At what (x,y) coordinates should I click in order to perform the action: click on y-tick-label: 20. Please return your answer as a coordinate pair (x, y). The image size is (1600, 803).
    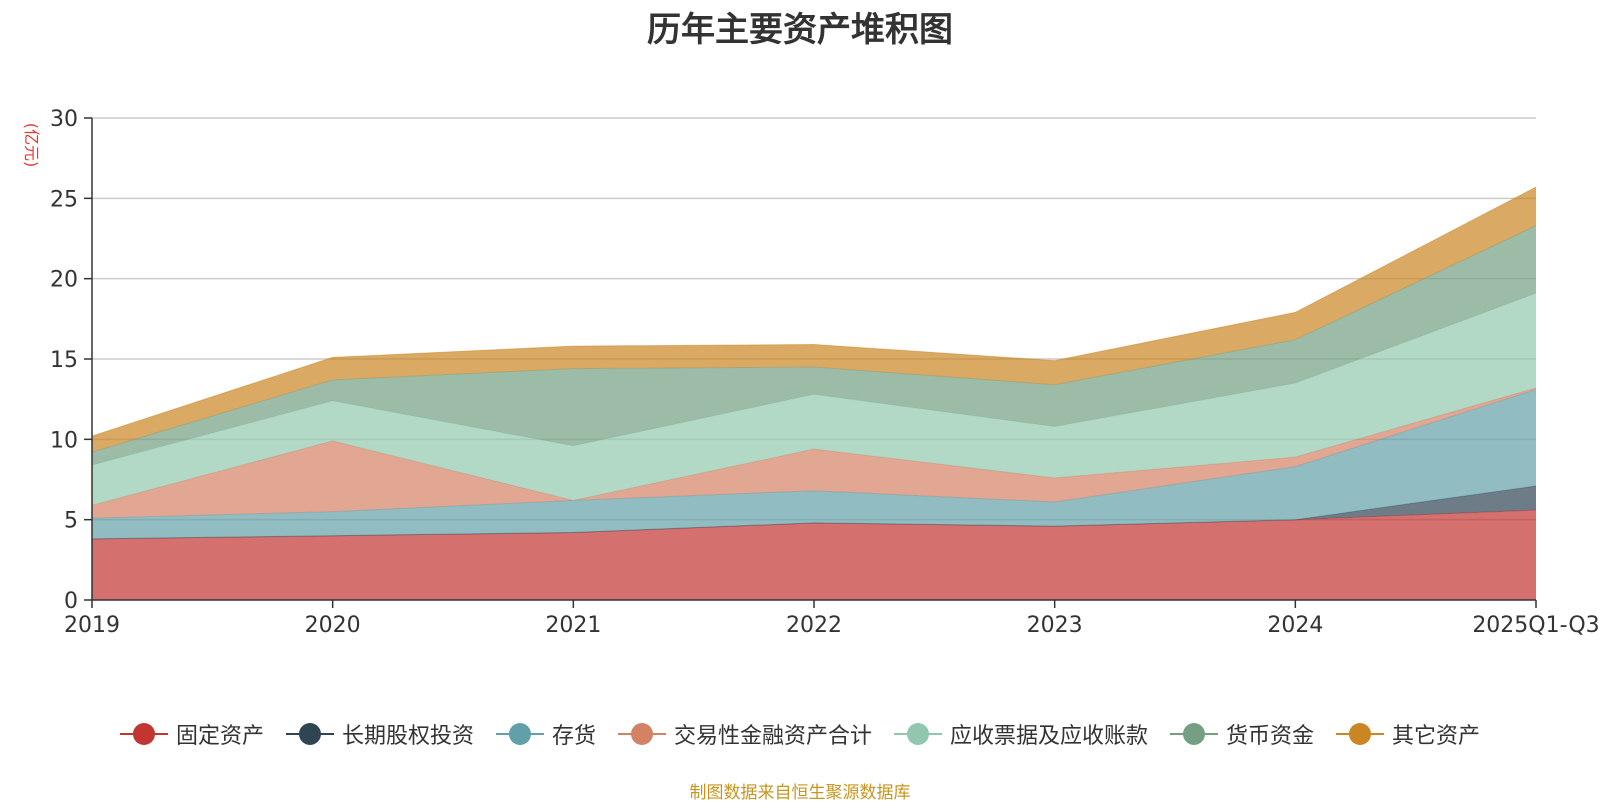
    Looking at the image, I should click on (64, 280).